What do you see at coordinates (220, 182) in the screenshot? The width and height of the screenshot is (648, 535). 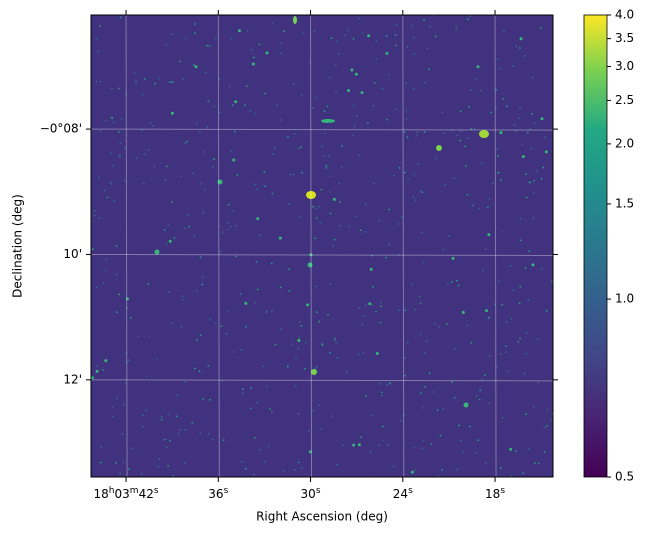 I see `star` at bounding box center [220, 182].